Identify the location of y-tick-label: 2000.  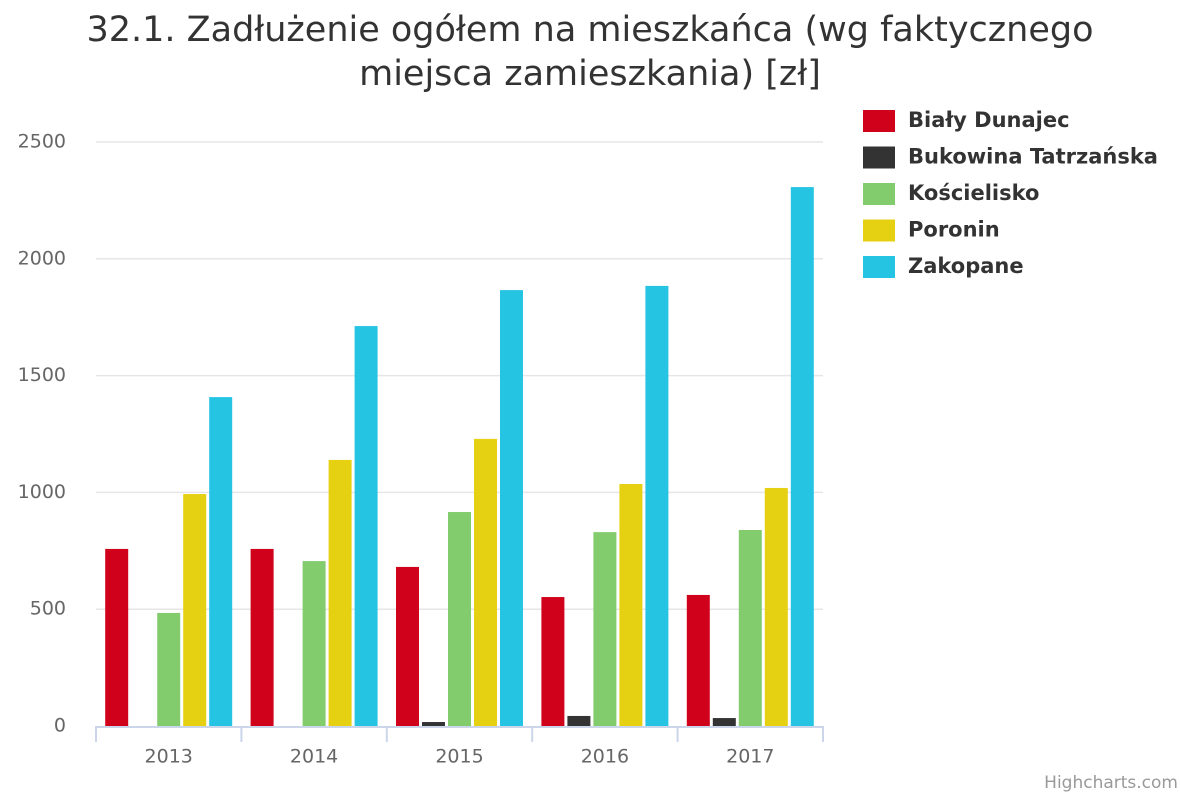
(42, 258).